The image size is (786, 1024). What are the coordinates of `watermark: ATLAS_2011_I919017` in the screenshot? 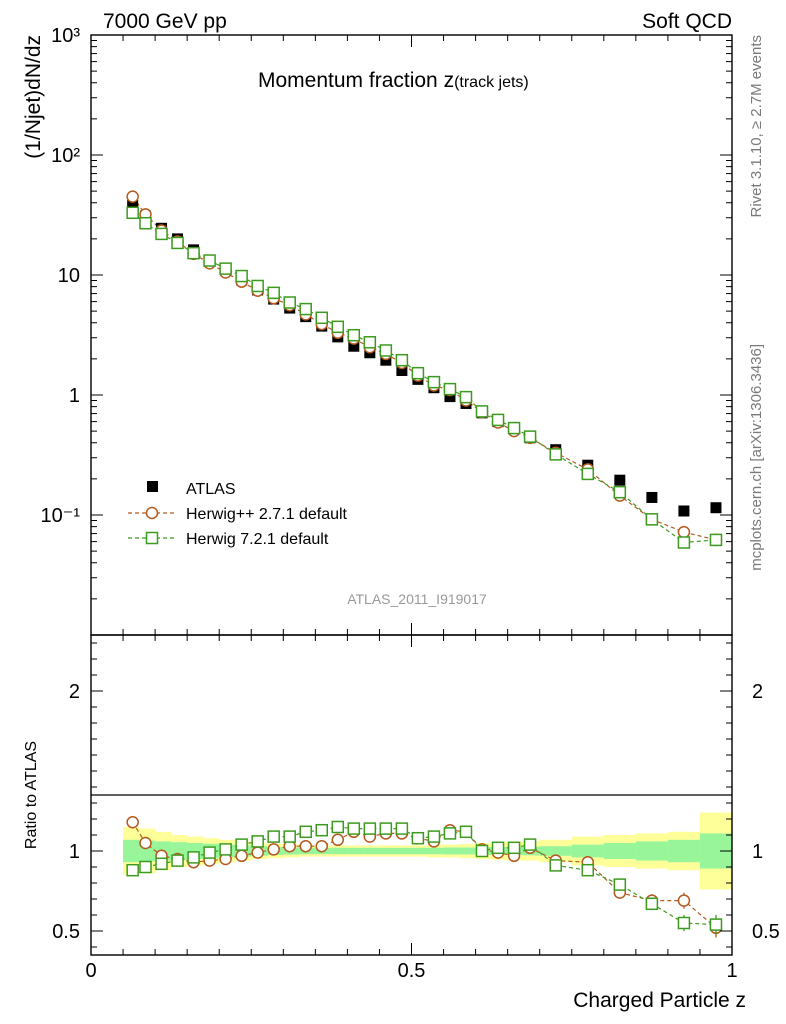 It's located at (417, 599).